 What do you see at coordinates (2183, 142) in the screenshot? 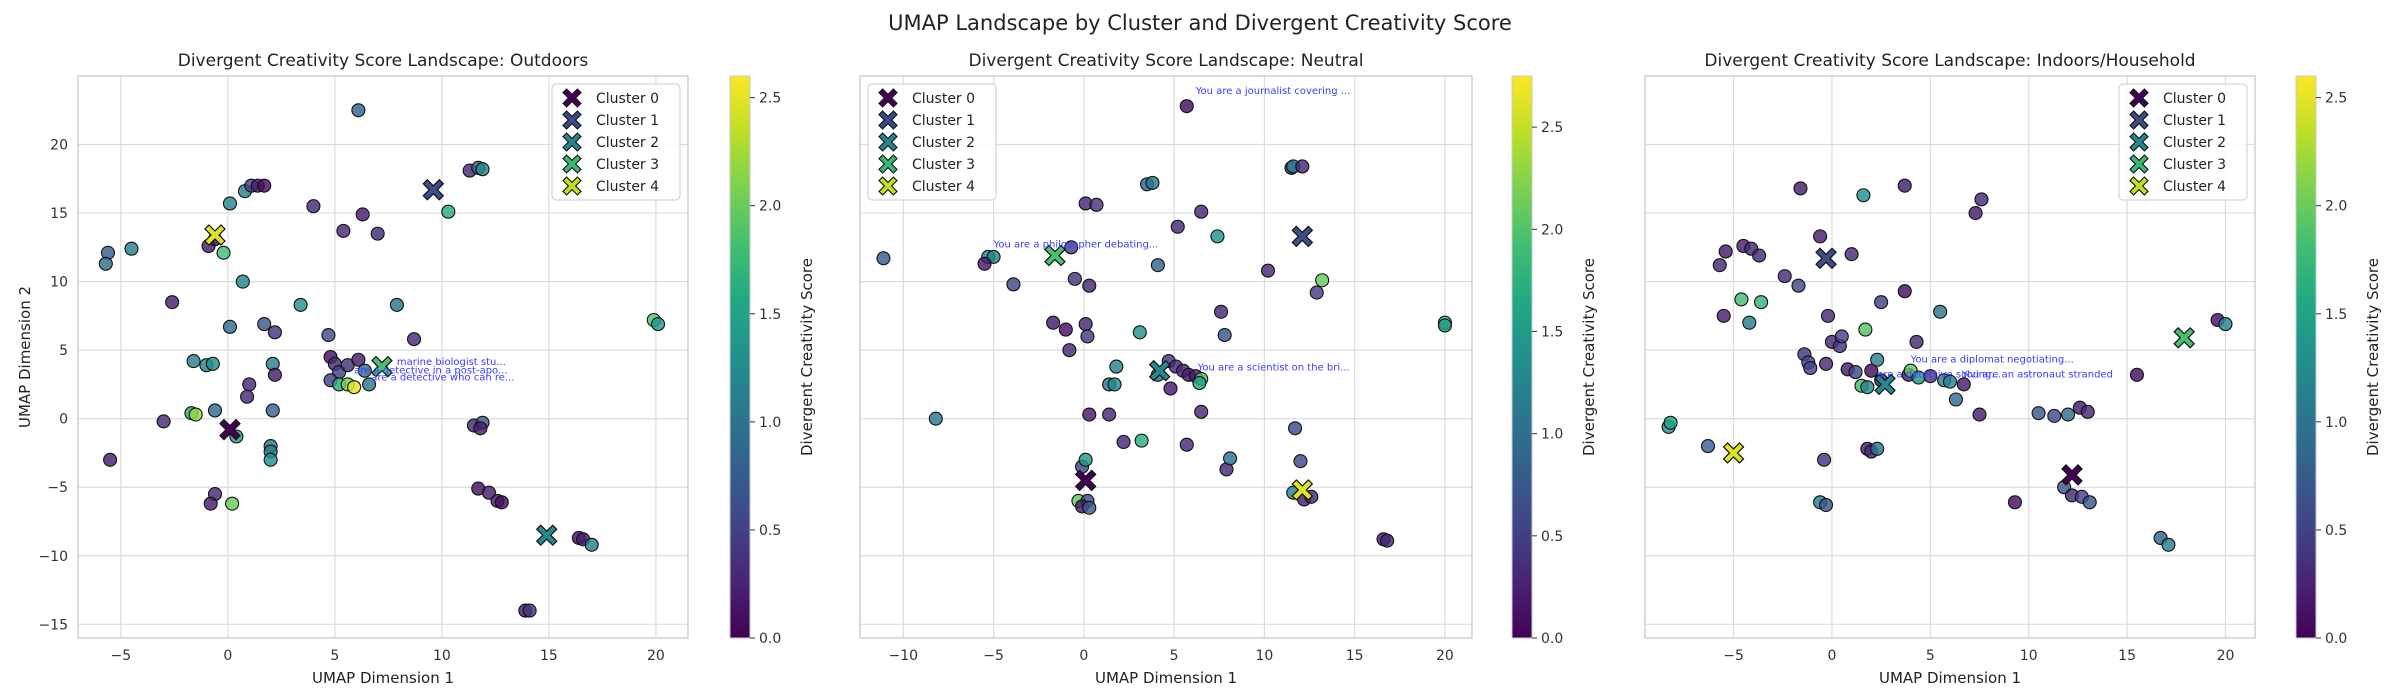
I see `legend-box` at bounding box center [2183, 142].